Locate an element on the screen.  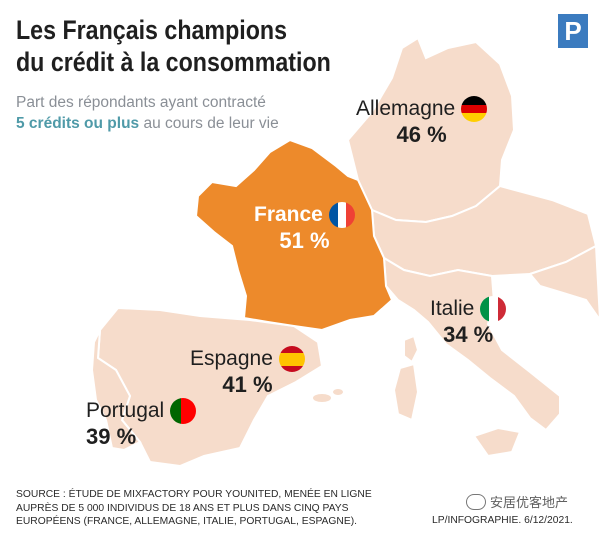
sardinia-shape is located at coordinates (406, 392).